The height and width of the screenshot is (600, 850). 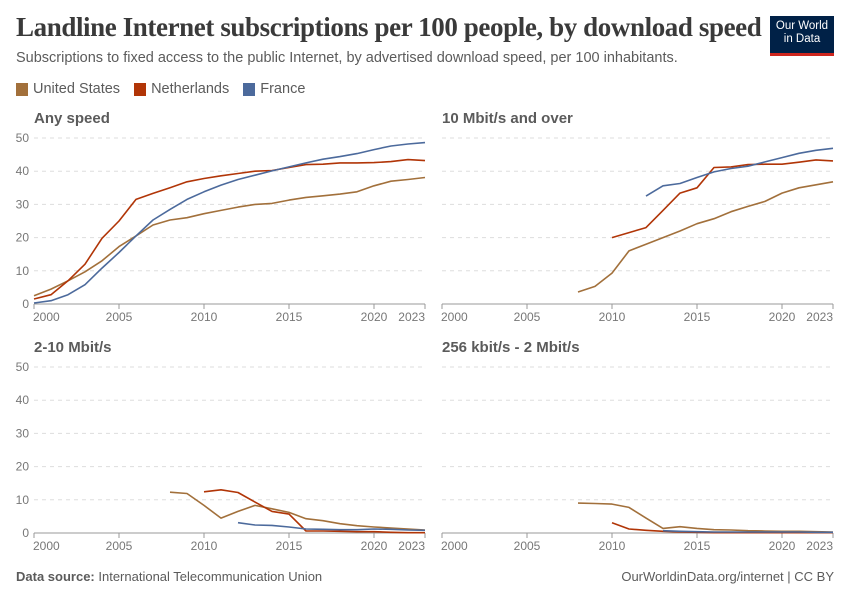 I want to click on source-label: Data source:, so click(x=55, y=576).